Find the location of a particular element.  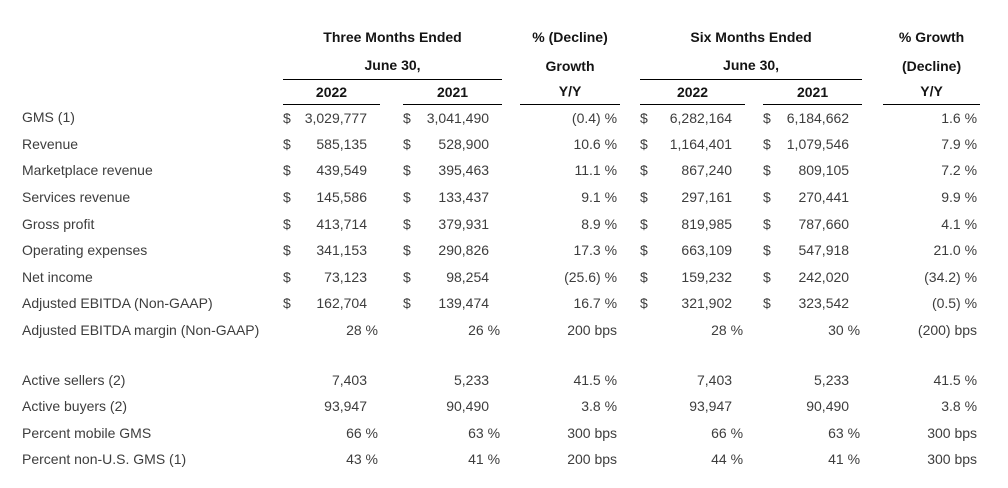

money-cell-wrap: $162,704 is located at coordinates (331, 303).